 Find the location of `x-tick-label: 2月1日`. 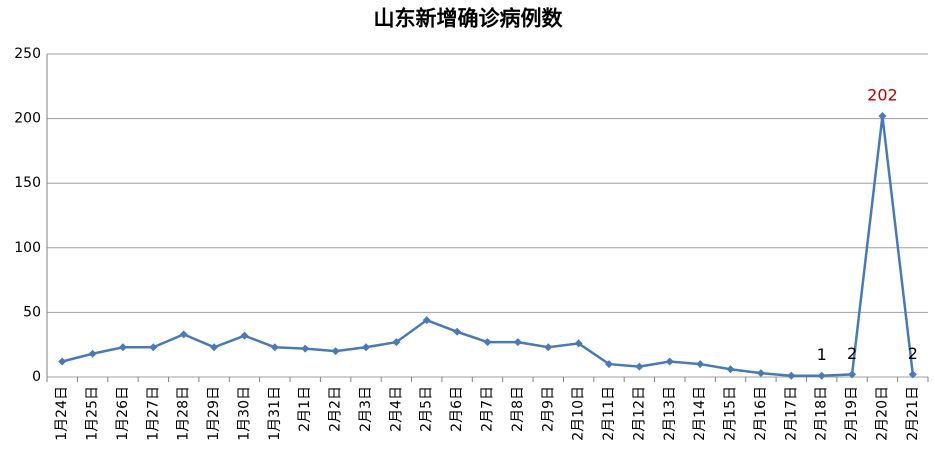

x-tick-label: 2月1日 is located at coordinates (305, 409).